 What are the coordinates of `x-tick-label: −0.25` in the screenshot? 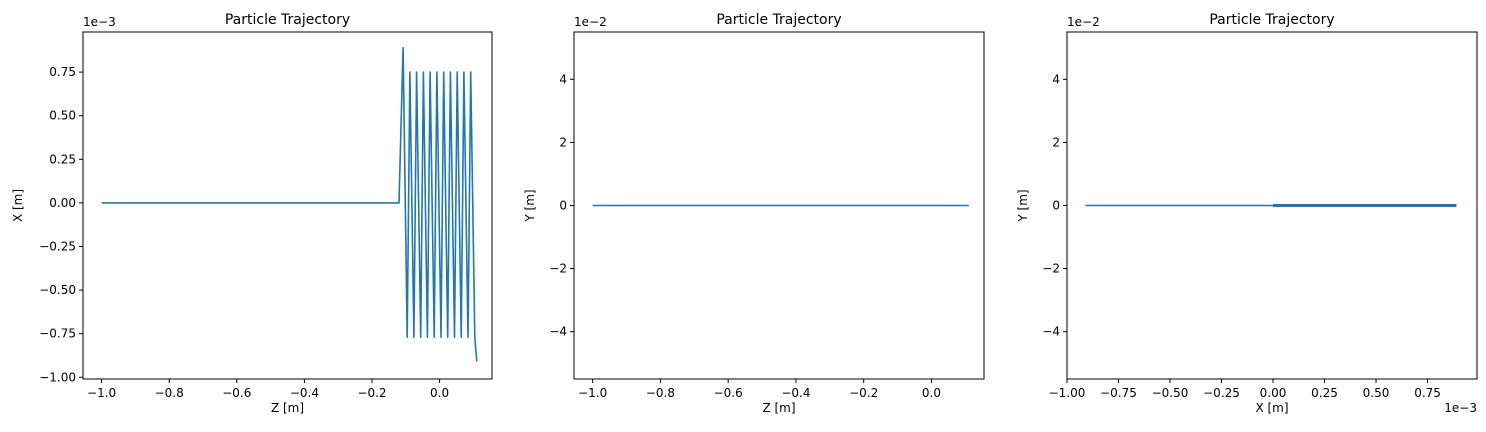 It's located at (1221, 393).